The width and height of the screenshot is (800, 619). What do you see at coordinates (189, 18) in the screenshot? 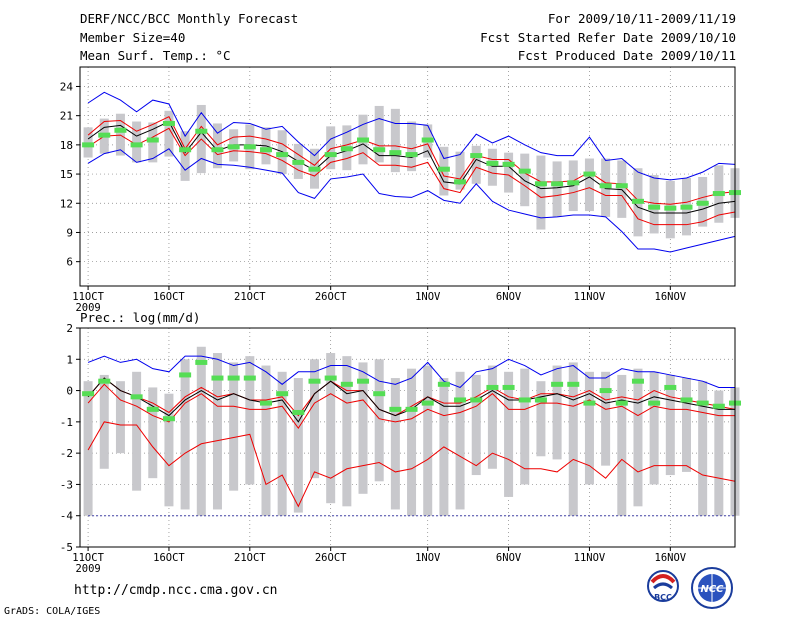
I see `chart-title: DERF/NCC/BCC Monthly Forecast` at bounding box center [189, 18].